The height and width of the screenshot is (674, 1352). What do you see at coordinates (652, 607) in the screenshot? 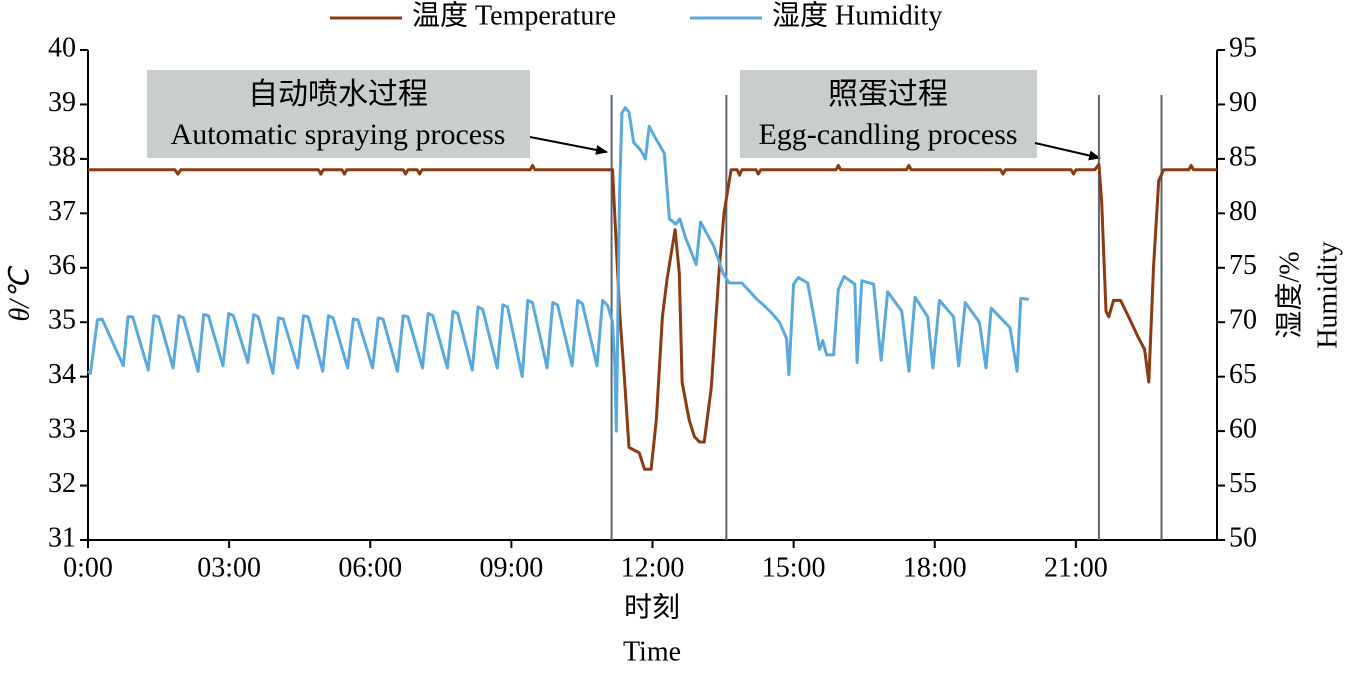
I see `x-axis-label: 时刻` at bounding box center [652, 607].